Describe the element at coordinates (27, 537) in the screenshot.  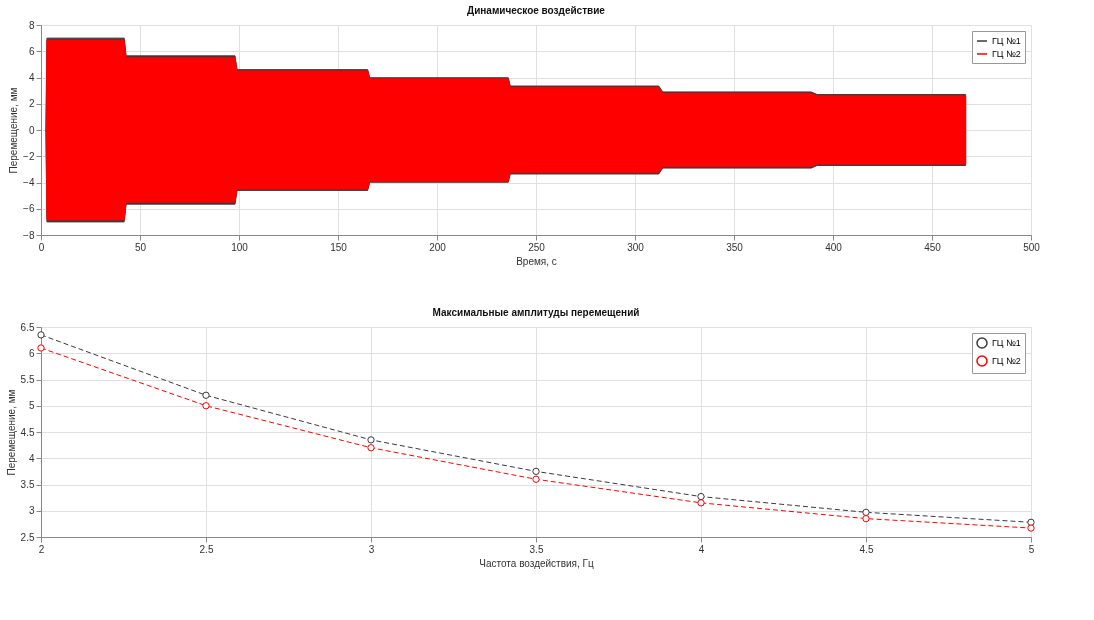
I see `y-tick-label: 2.5` at that location.